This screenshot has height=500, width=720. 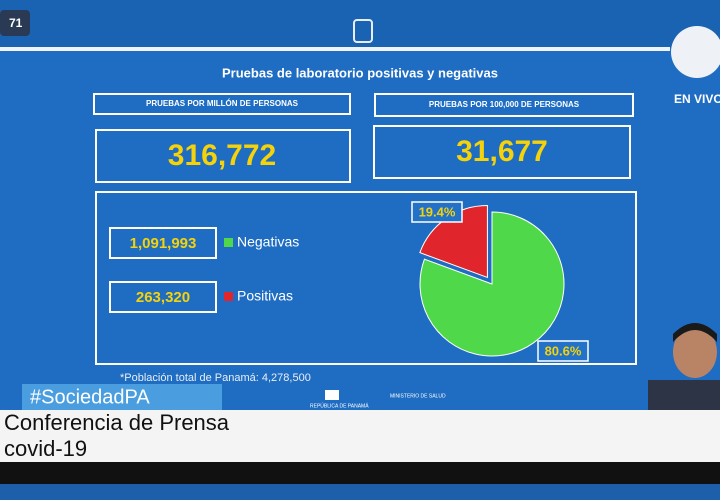 I want to click on badge: 71, so click(x=16, y=23).